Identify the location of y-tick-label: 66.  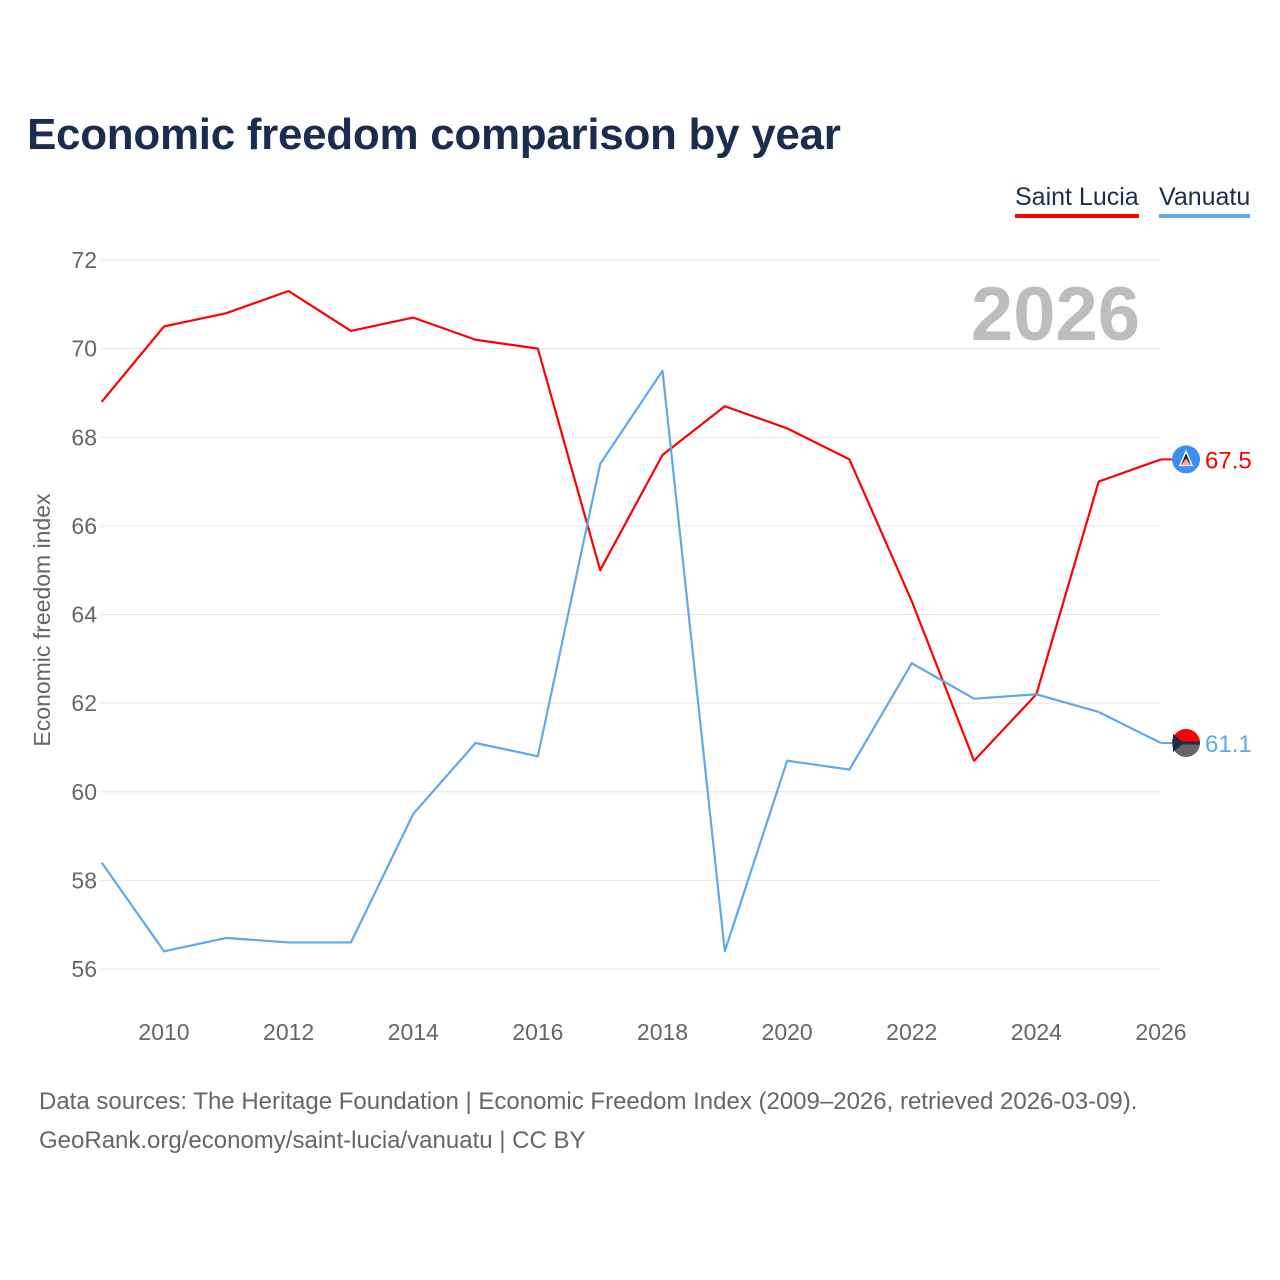
(84, 526).